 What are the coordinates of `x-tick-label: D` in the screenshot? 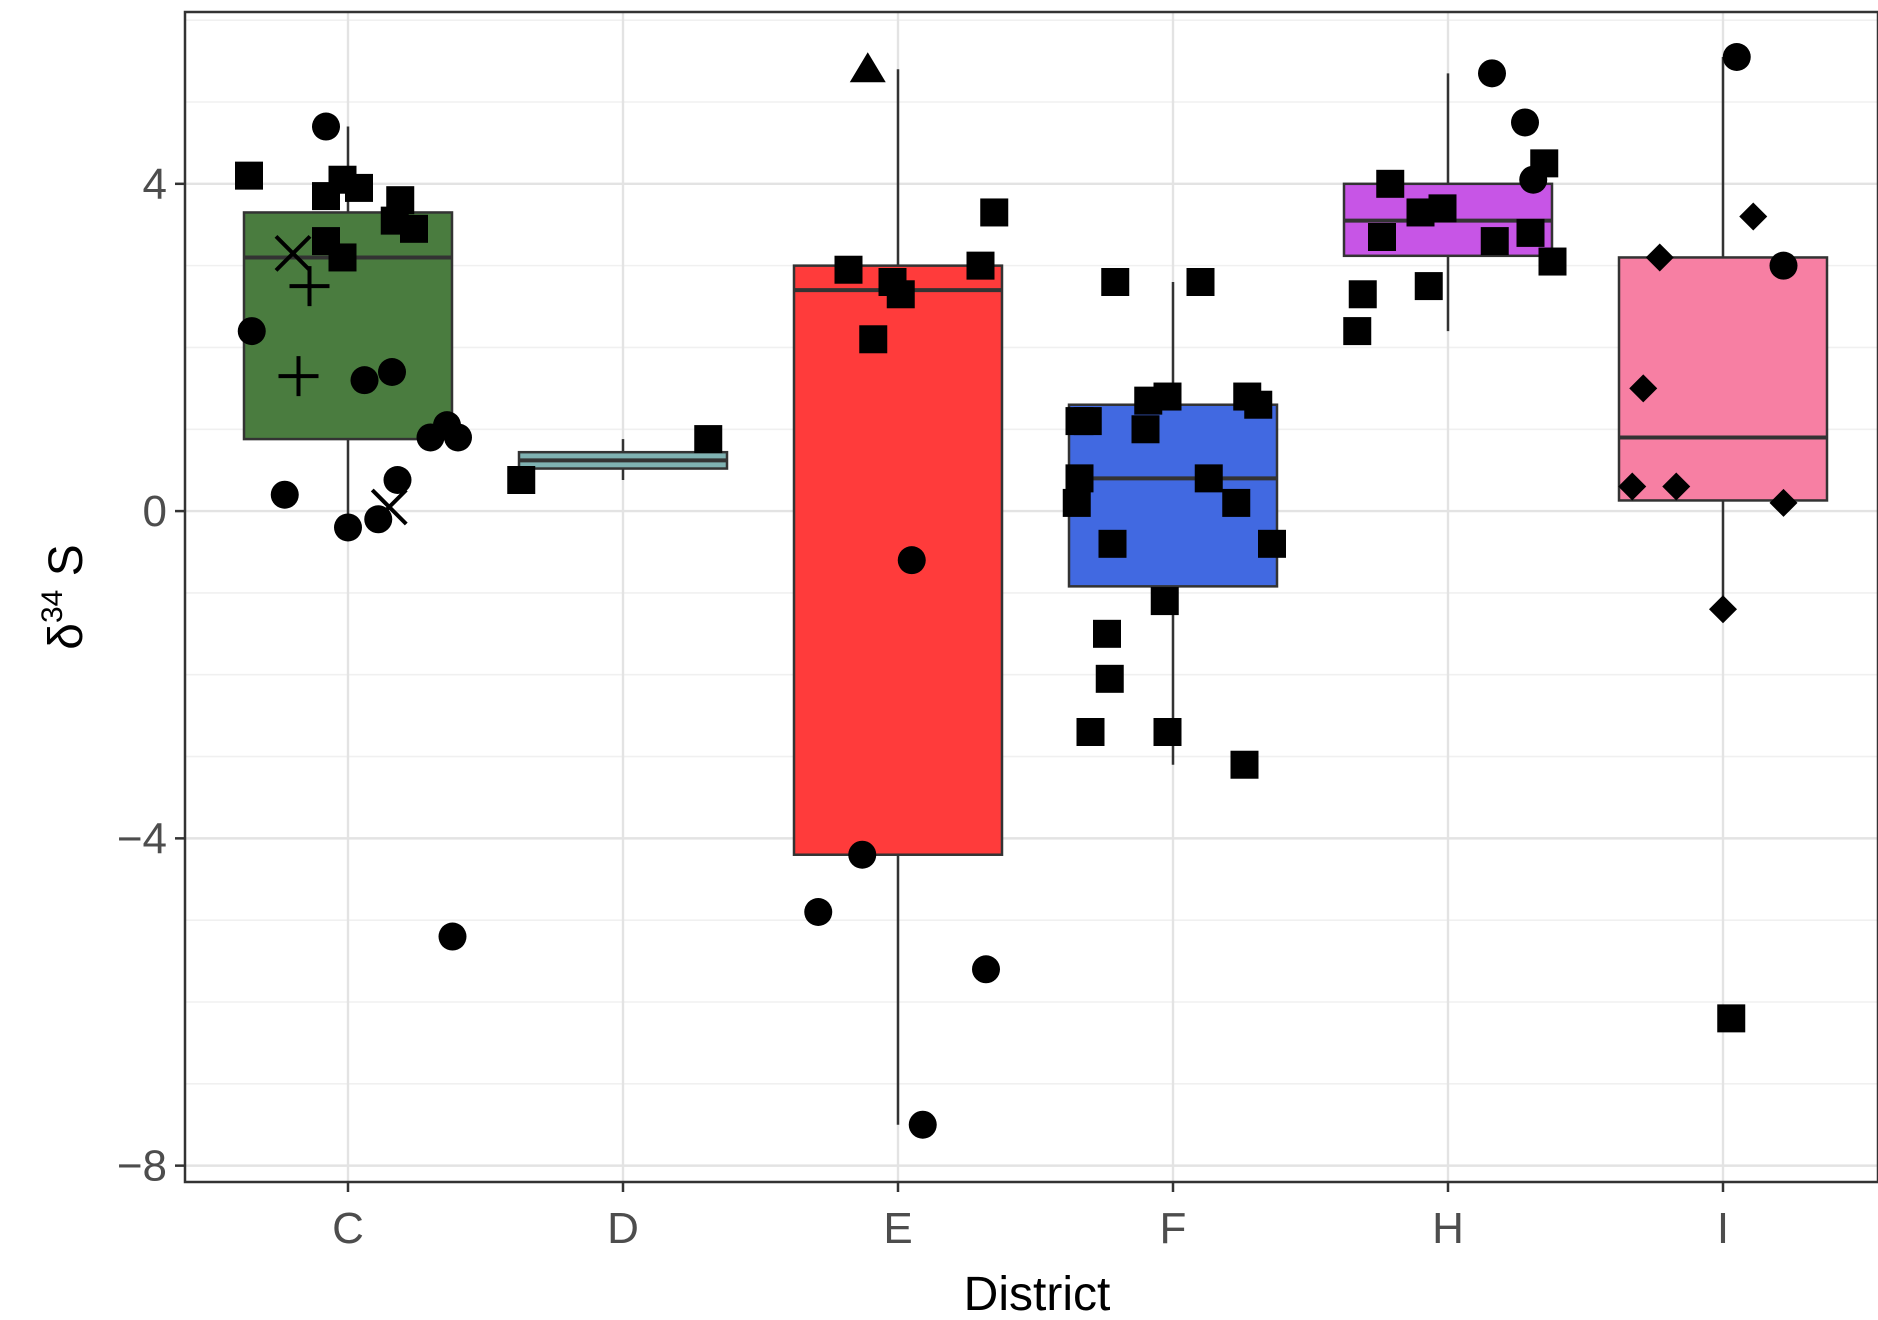 It's located at (623, 1228).